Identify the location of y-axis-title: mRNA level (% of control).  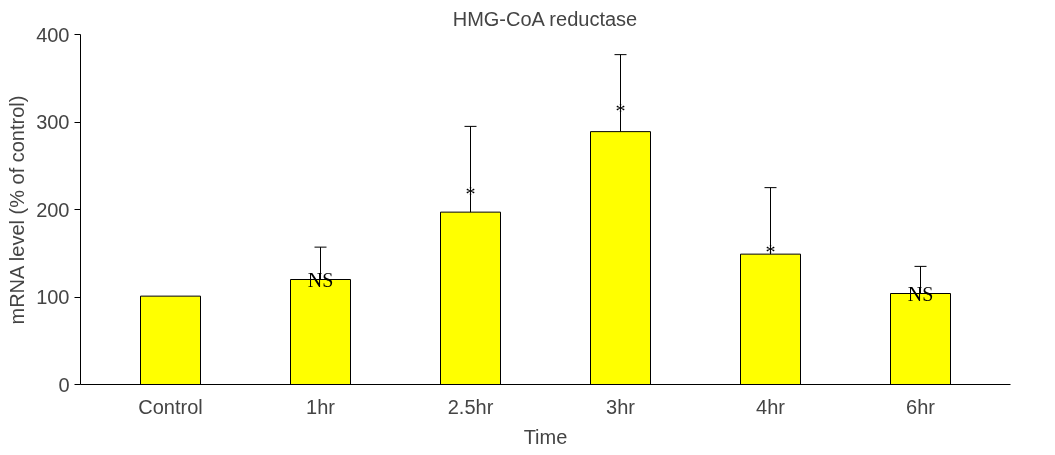
(17, 210).